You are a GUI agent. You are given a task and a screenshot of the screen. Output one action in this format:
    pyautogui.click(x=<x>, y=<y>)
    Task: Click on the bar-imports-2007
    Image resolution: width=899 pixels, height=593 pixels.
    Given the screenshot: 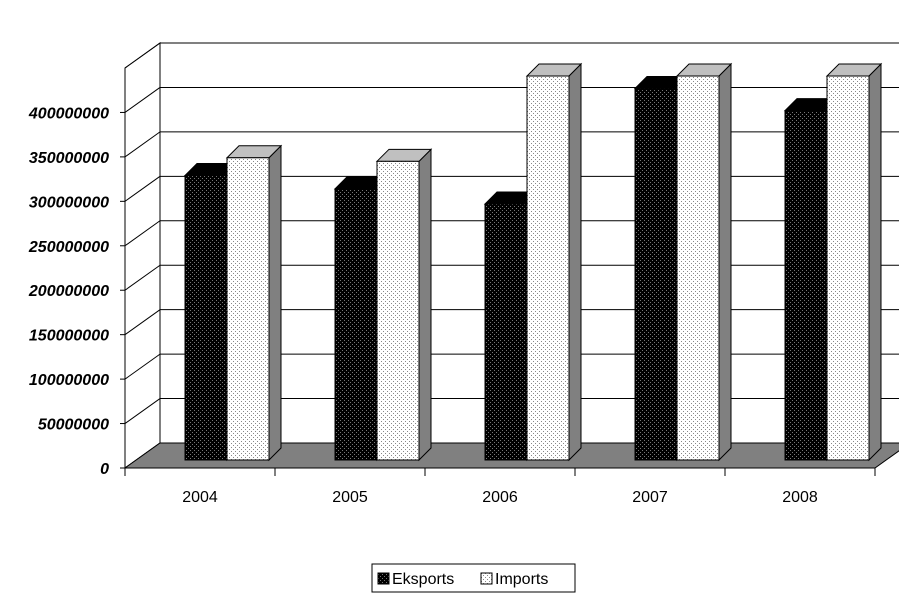 What is the action you would take?
    pyautogui.click(x=704, y=262)
    